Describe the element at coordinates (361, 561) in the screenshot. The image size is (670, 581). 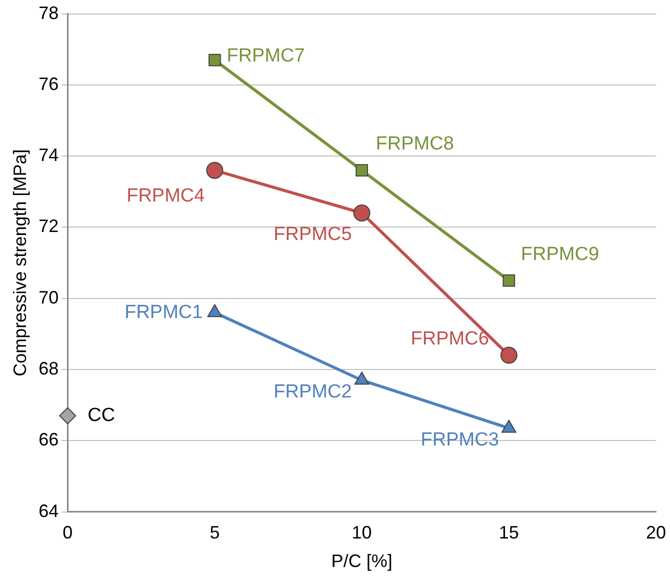
I see `x-axis-title: P/C [%]` at that location.